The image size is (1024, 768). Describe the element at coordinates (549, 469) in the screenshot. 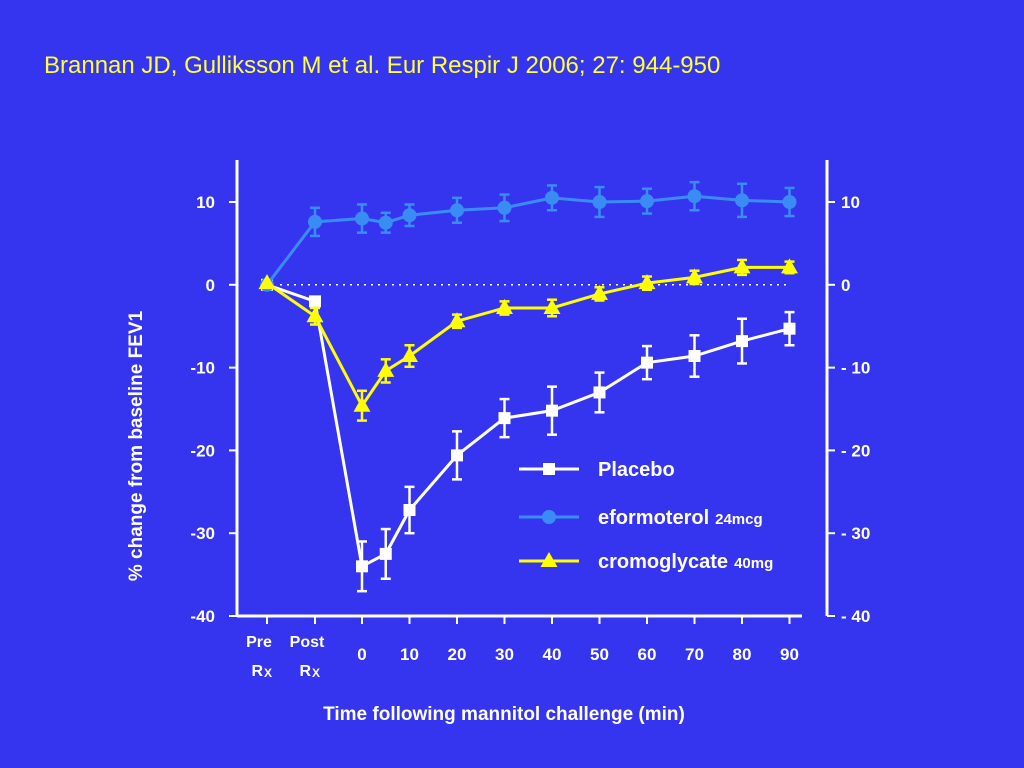

I see `legend-marker-placebo` at that location.